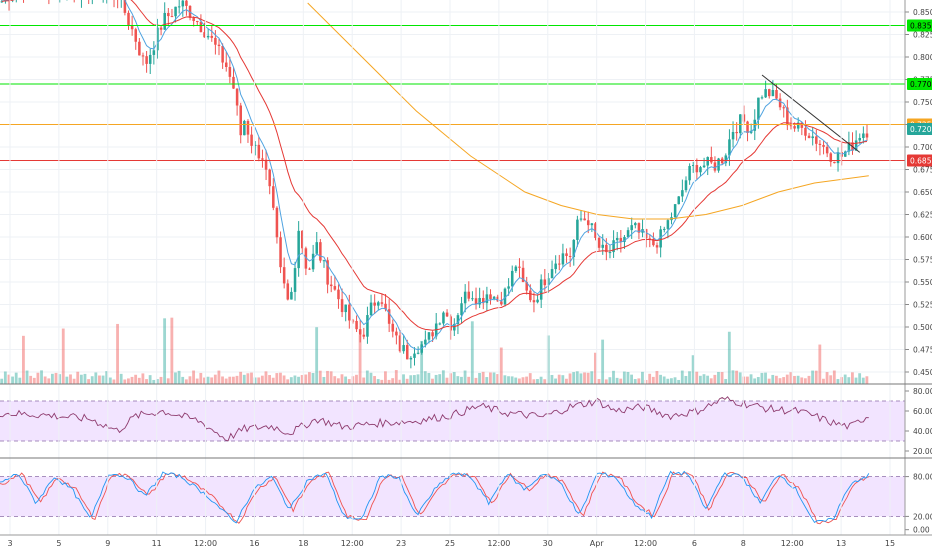 This screenshot has width=932, height=555. I want to click on x-tick-label: 30, so click(548, 543).